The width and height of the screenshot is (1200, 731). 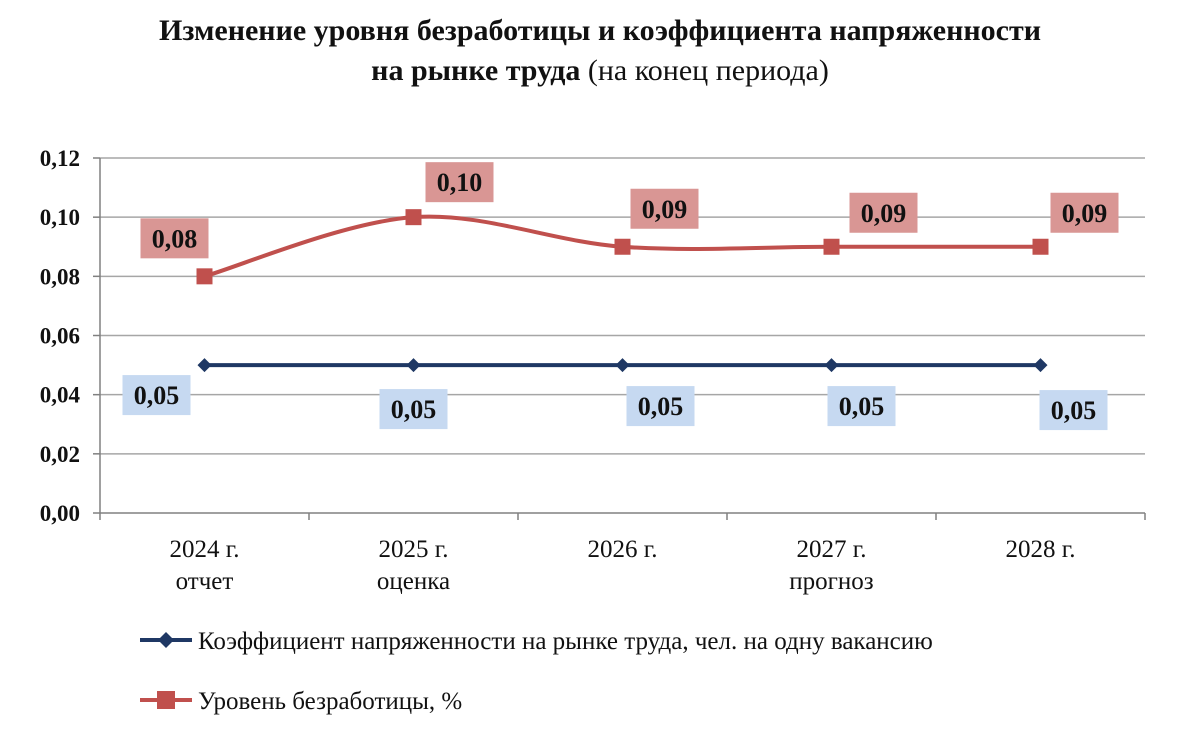 I want to click on y-tick-label: 0,04, so click(x=60, y=395).